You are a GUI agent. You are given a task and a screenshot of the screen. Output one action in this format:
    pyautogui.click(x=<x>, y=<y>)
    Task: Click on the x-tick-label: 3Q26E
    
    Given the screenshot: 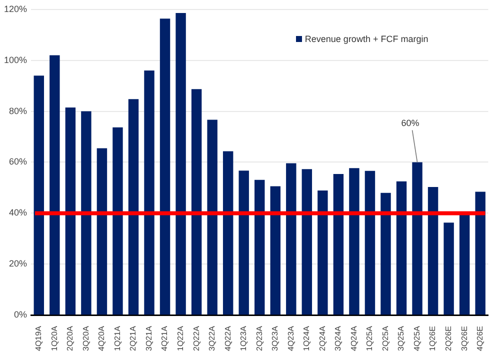 What is the action you would take?
    pyautogui.click(x=464, y=338)
    